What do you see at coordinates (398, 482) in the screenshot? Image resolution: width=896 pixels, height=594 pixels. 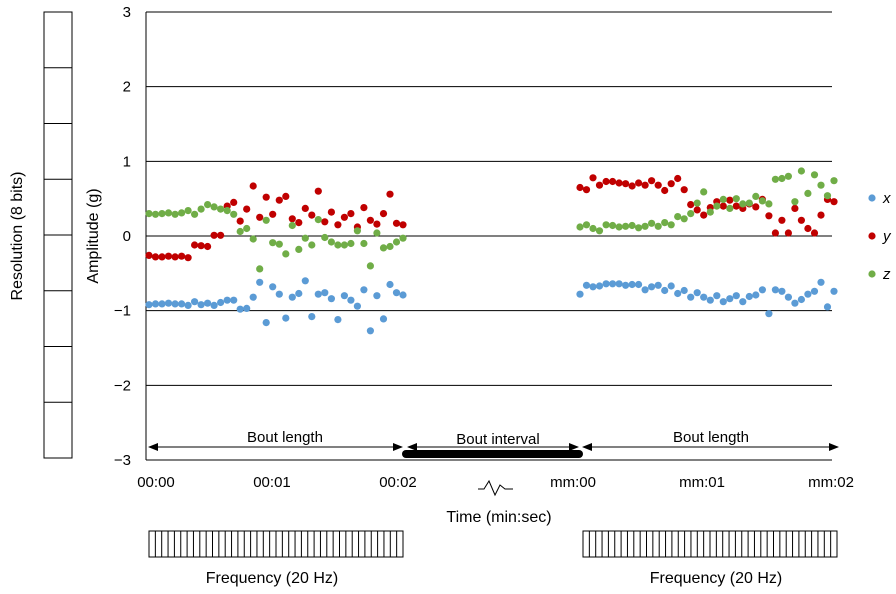 I see `x-tick-label: 00:02` at bounding box center [398, 482].